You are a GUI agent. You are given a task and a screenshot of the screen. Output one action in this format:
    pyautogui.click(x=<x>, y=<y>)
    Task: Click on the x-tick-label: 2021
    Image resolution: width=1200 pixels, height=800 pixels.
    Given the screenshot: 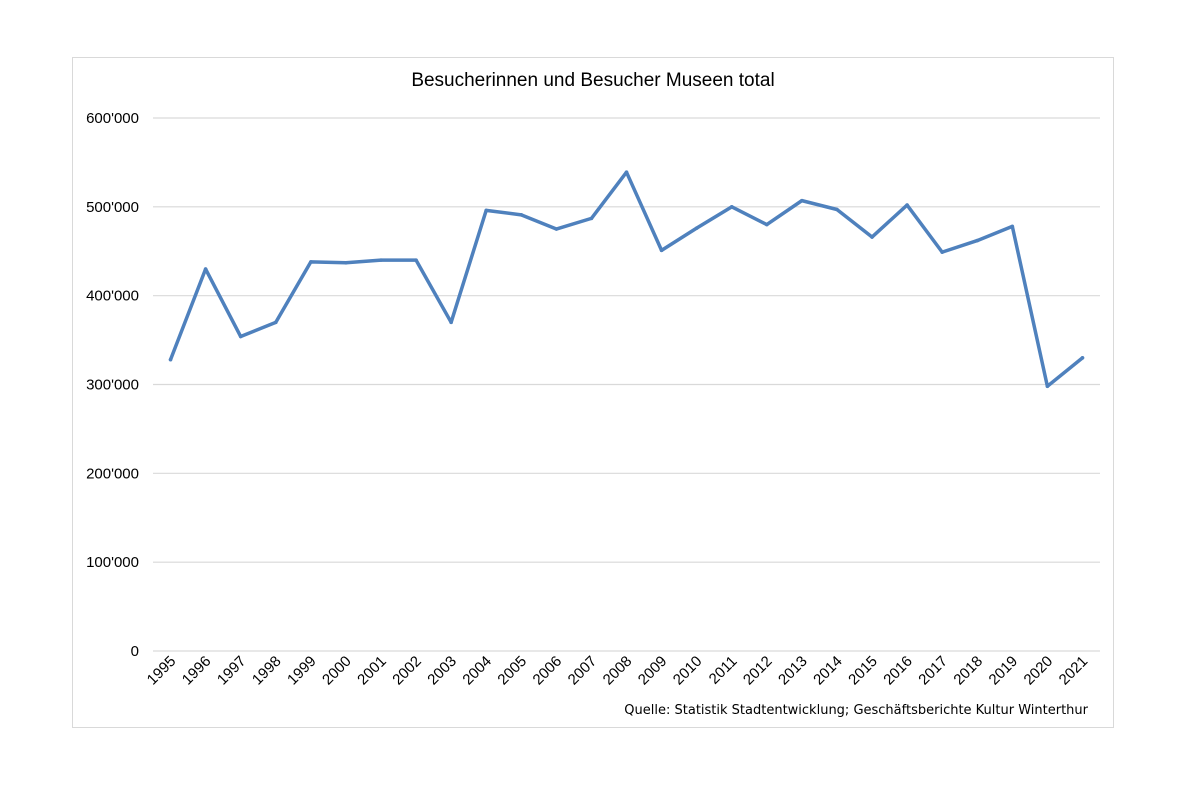 What is the action you would take?
    pyautogui.click(x=1074, y=671)
    